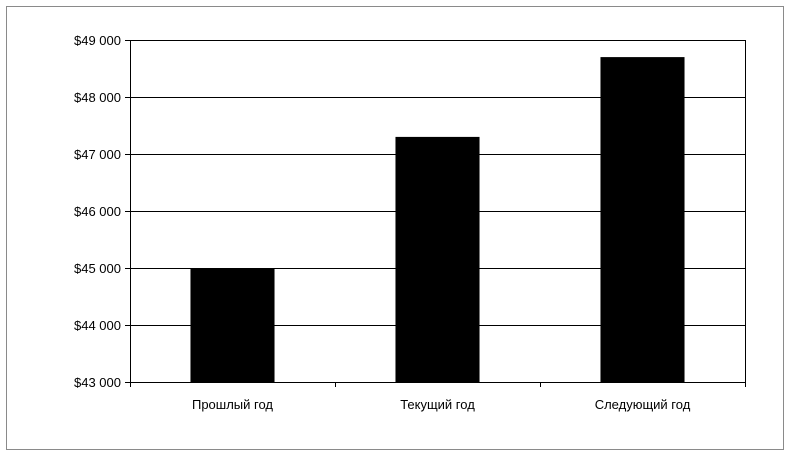 This screenshot has width=790, height=460. What do you see at coordinates (97, 325) in the screenshot?
I see `y-tick-label: $44 000` at bounding box center [97, 325].